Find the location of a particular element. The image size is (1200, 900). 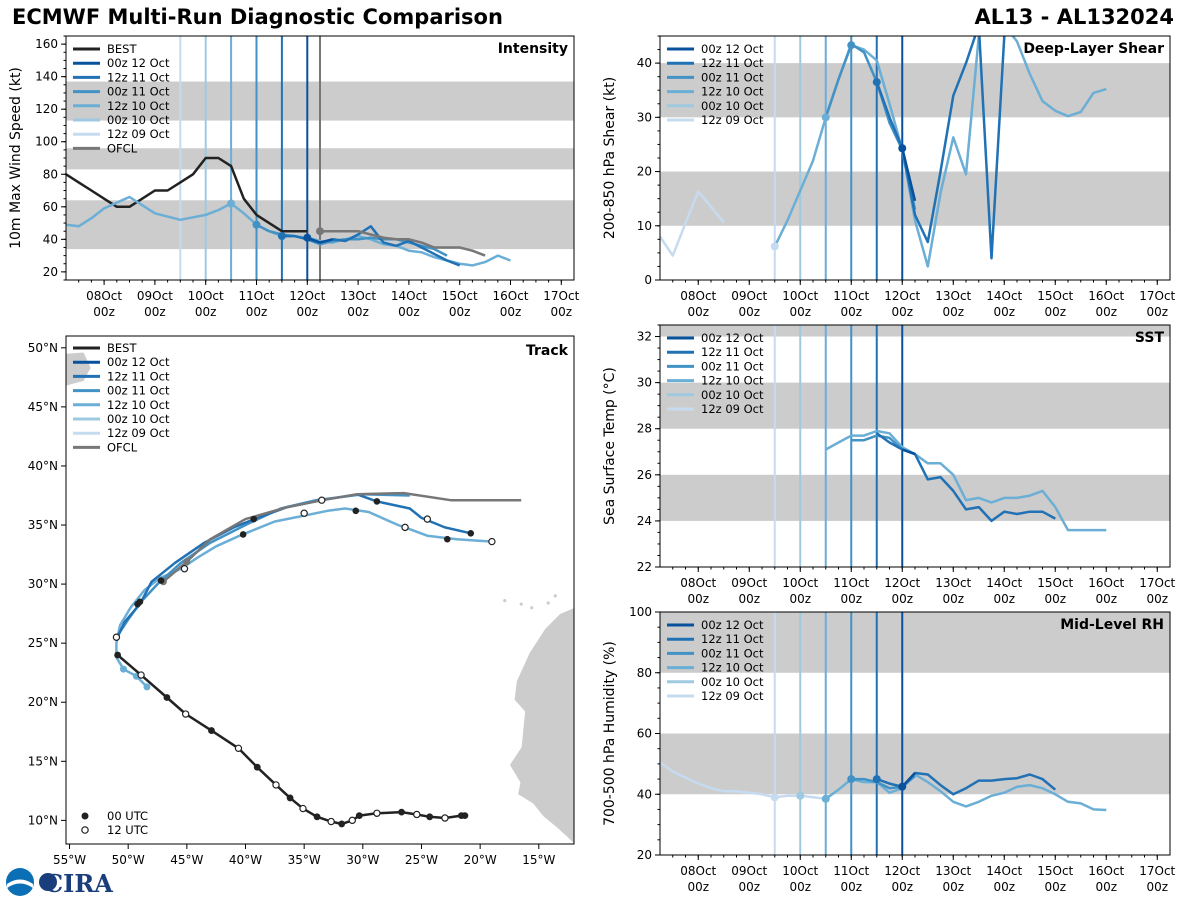

track-lon-label: 55°W is located at coordinates (69, 860).